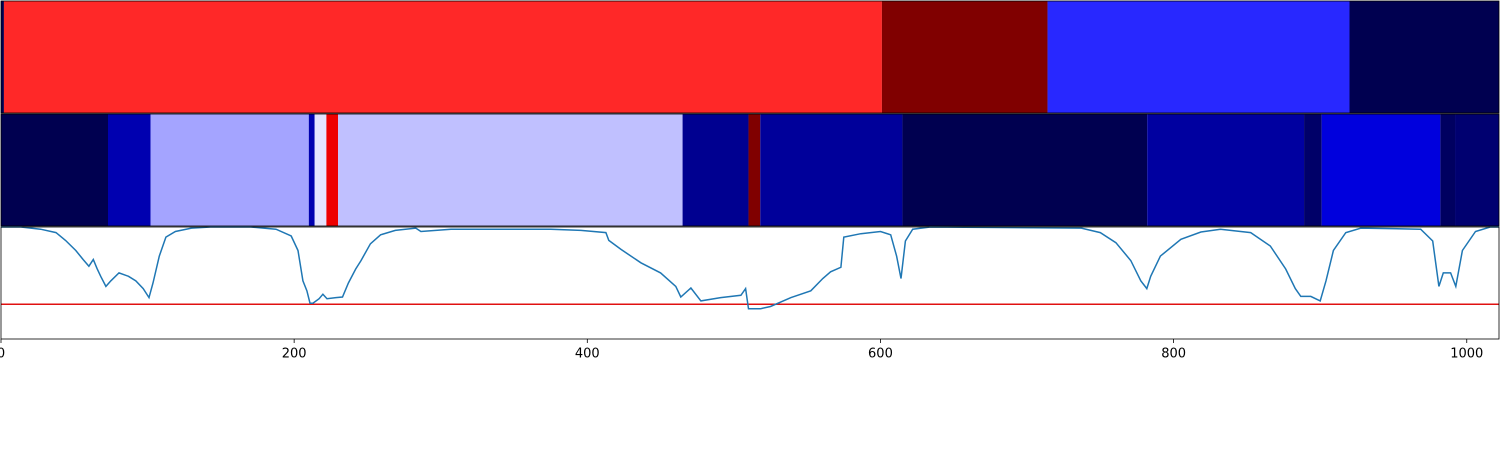 The width and height of the screenshot is (1500, 450). I want to click on x-tick-label: 1000, so click(1466, 354).